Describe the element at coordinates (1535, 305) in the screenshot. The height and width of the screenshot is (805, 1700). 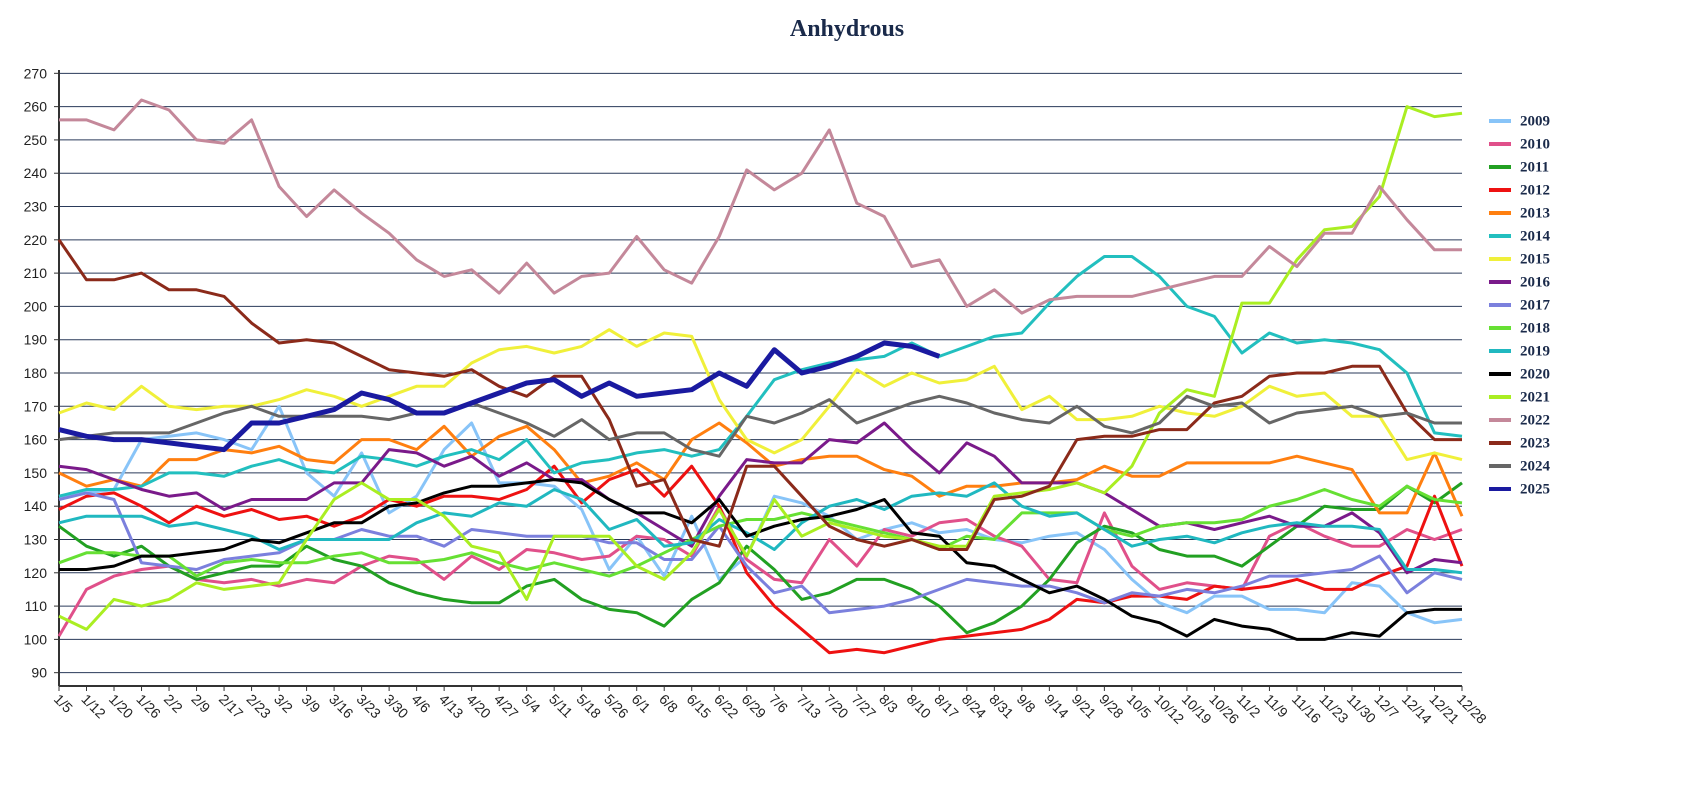
I see `legend-label: 2017` at that location.